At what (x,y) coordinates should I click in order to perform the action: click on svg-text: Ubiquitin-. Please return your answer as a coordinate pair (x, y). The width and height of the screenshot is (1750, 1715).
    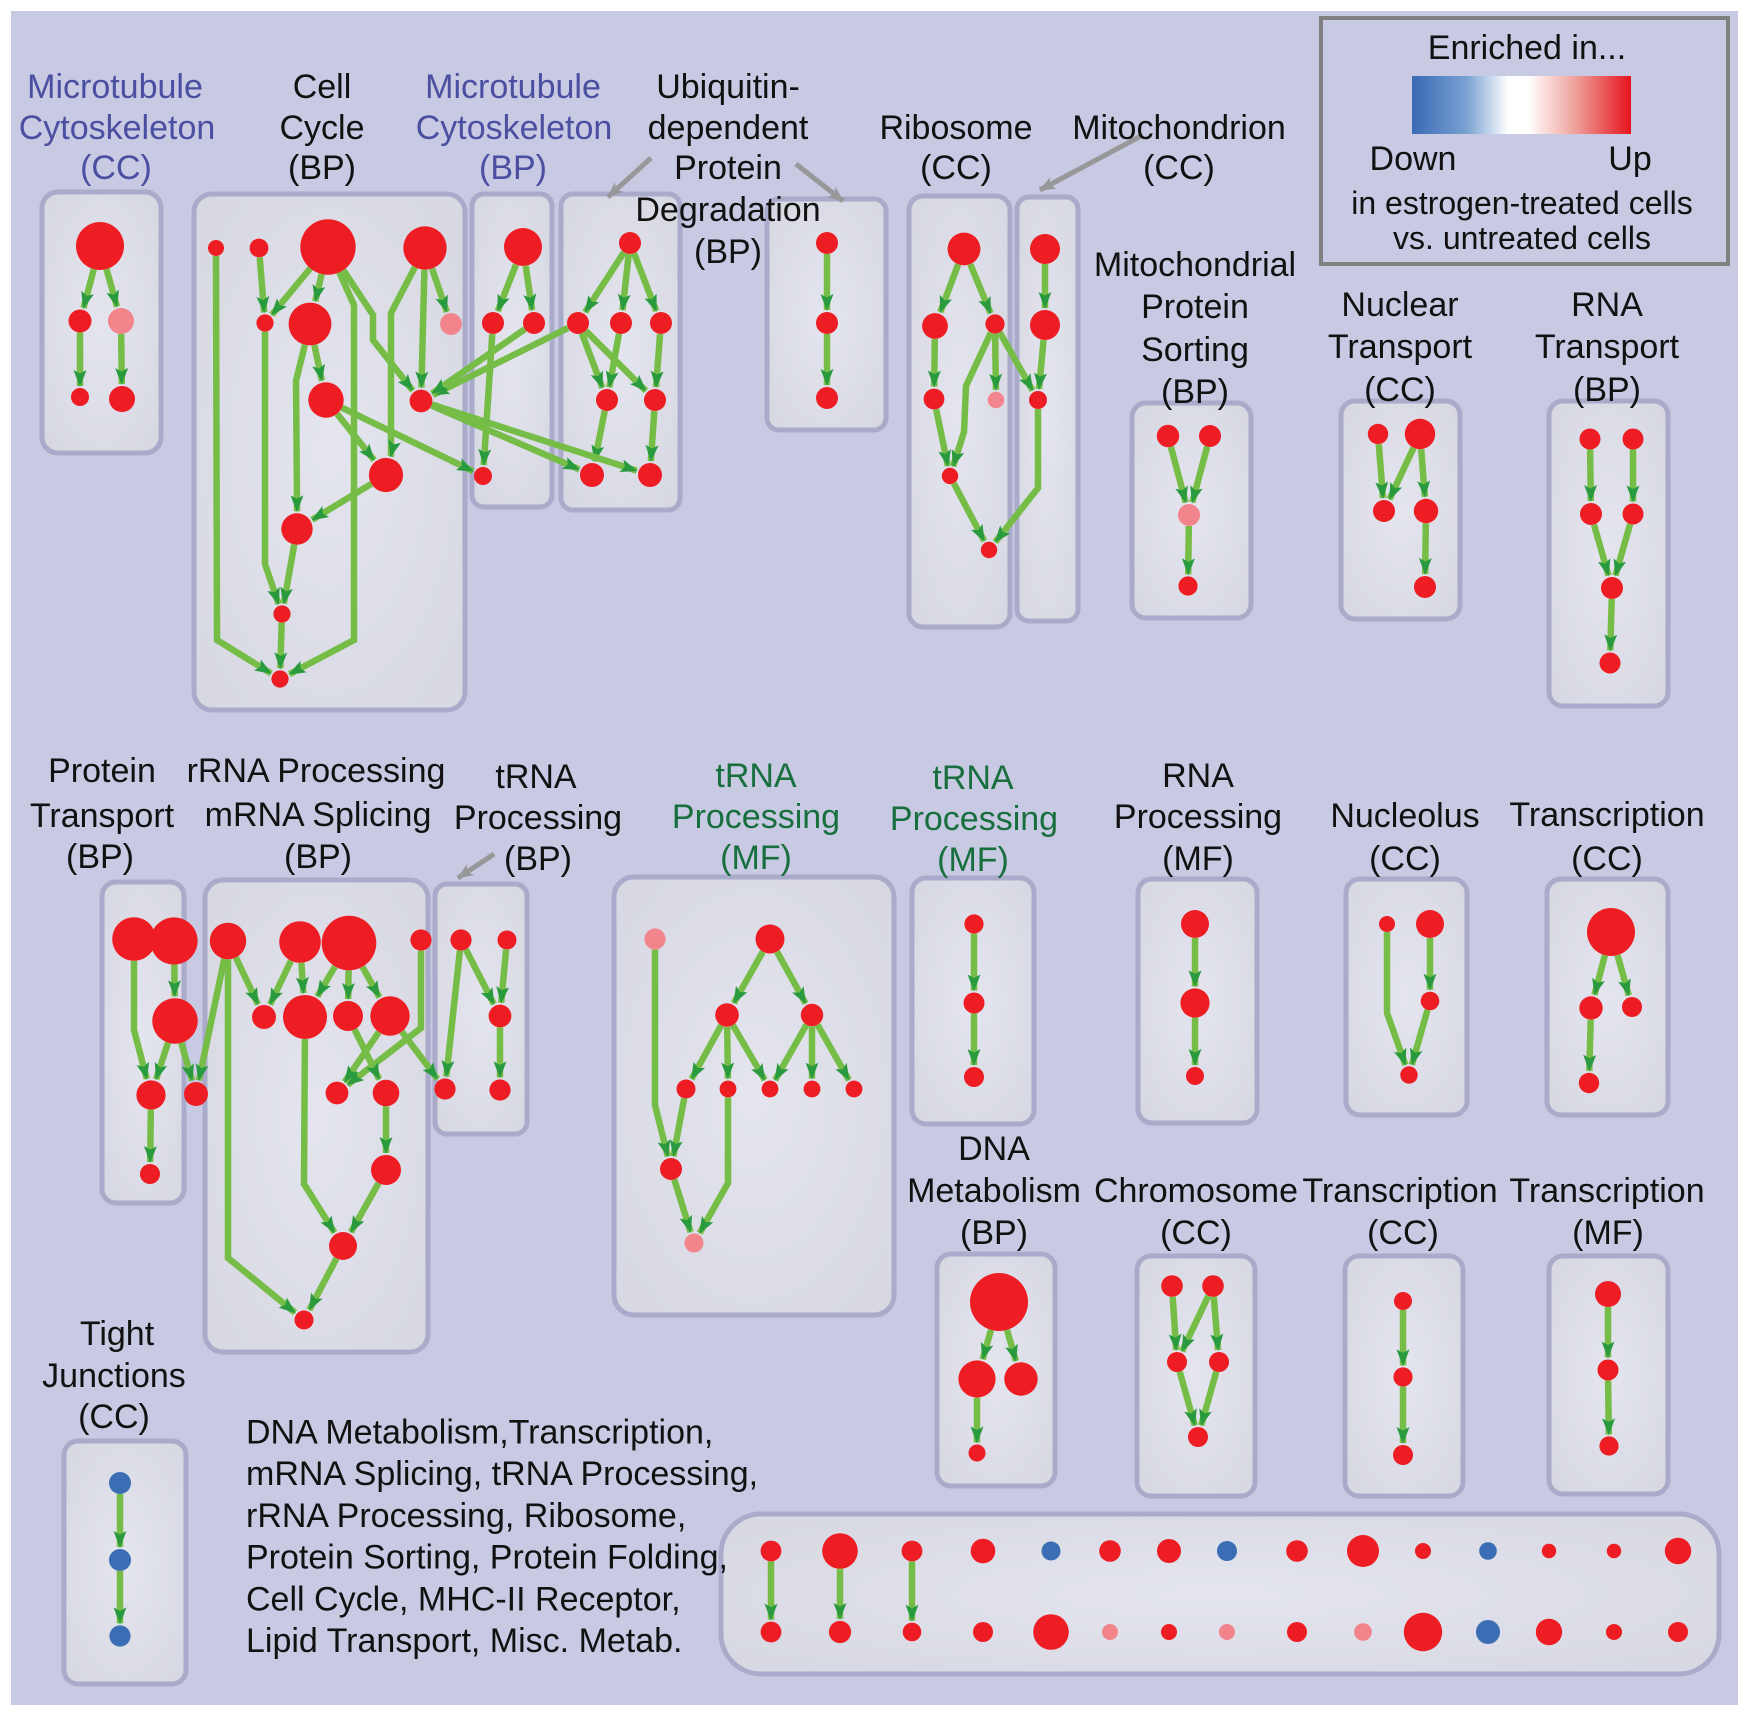
    Looking at the image, I should click on (728, 87).